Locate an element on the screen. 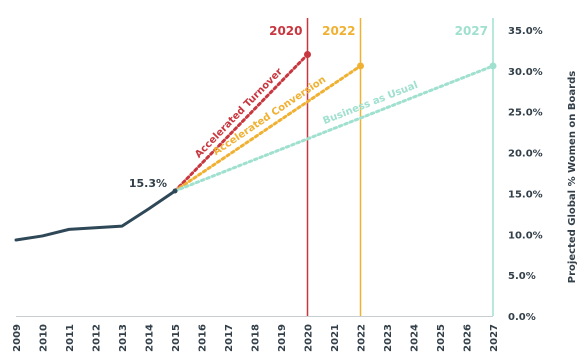 The height and width of the screenshot is (355, 581). marker-year-label-2020: 2020 is located at coordinates (285, 31).